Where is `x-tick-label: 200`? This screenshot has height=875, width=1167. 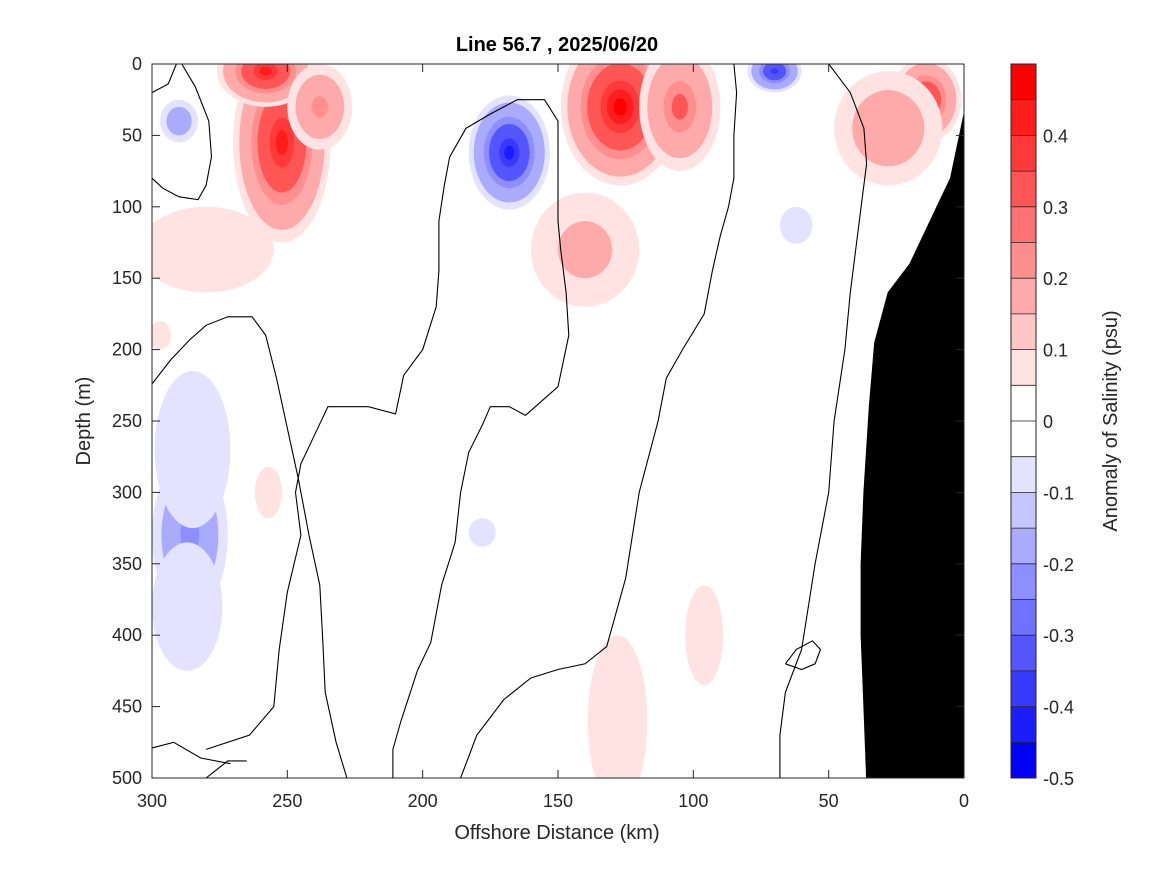 x-tick-label: 200 is located at coordinates (423, 801).